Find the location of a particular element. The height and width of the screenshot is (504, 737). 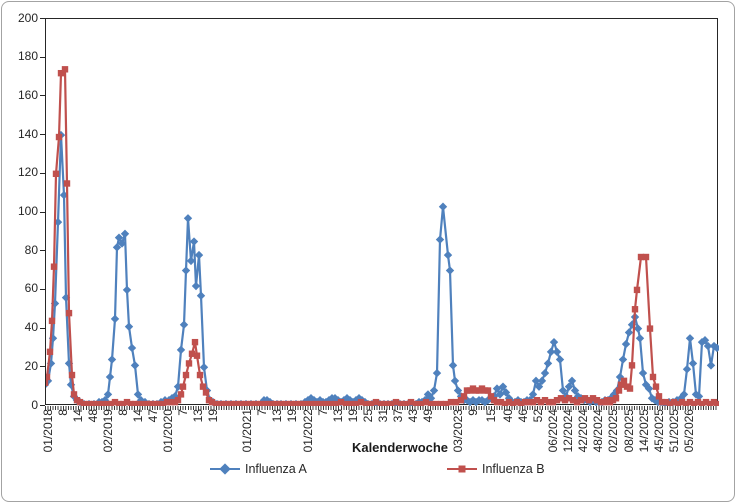

legend-label-influenza-b: Influenza B is located at coordinates (513, 469).